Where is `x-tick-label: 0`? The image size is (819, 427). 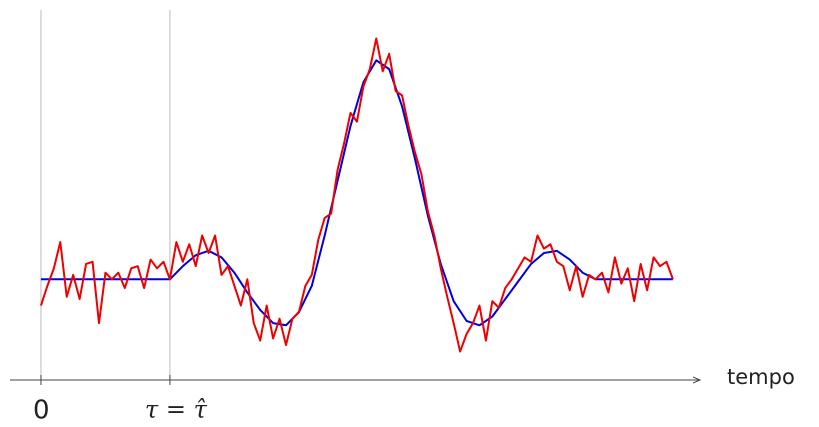
x-tick-label: 0 is located at coordinates (41, 411).